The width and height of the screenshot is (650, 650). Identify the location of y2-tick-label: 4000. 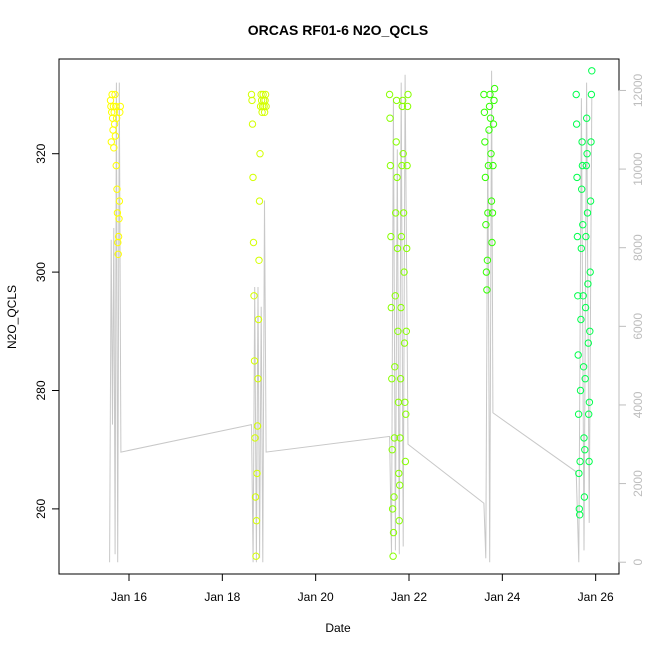
(638, 404).